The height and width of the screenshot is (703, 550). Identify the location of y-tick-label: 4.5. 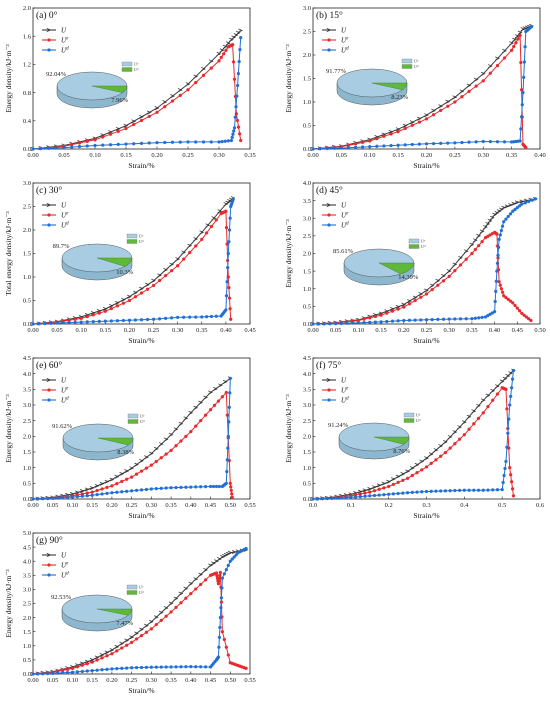
(27, 547).